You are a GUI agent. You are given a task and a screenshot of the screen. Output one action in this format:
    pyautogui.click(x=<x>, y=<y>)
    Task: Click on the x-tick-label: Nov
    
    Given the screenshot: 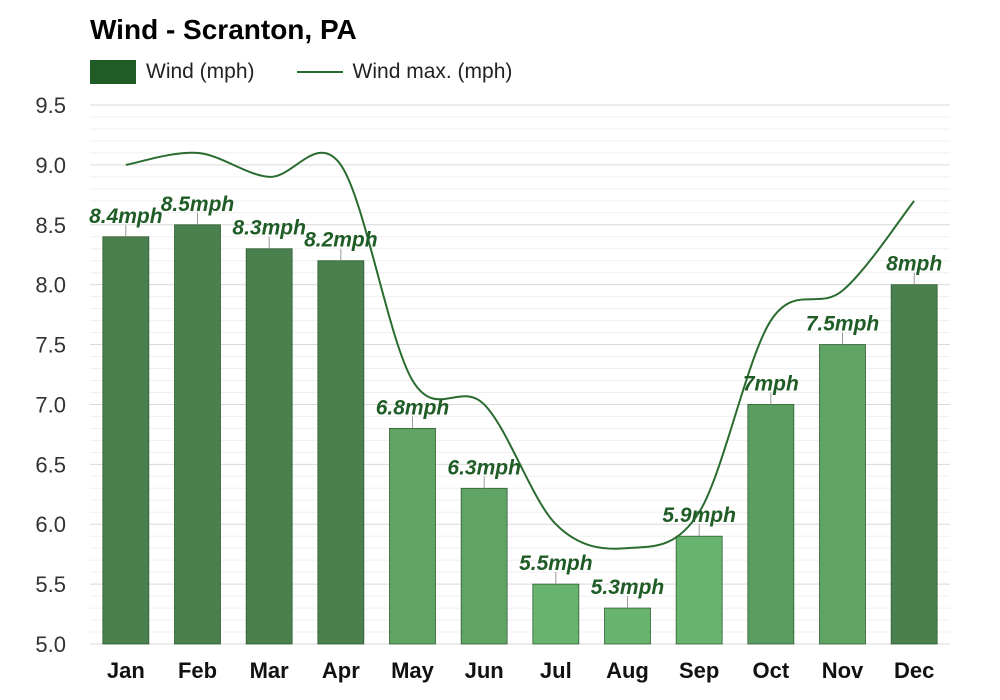 What is the action you would take?
    pyautogui.click(x=843, y=670)
    